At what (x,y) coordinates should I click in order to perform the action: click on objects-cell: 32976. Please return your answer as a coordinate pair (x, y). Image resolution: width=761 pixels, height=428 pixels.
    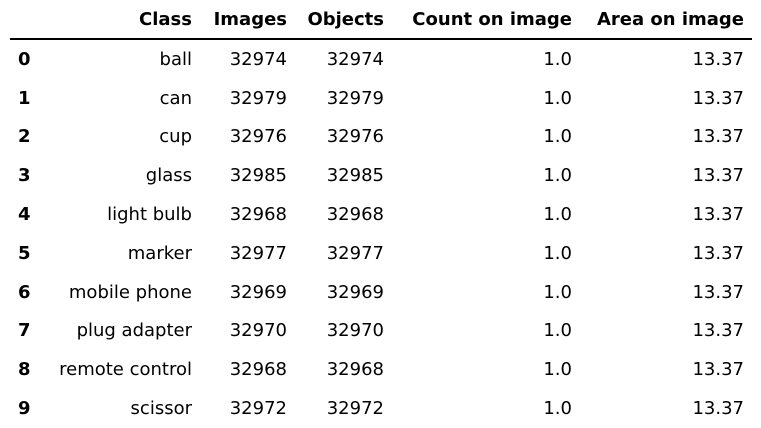
    Looking at the image, I should click on (355, 137).